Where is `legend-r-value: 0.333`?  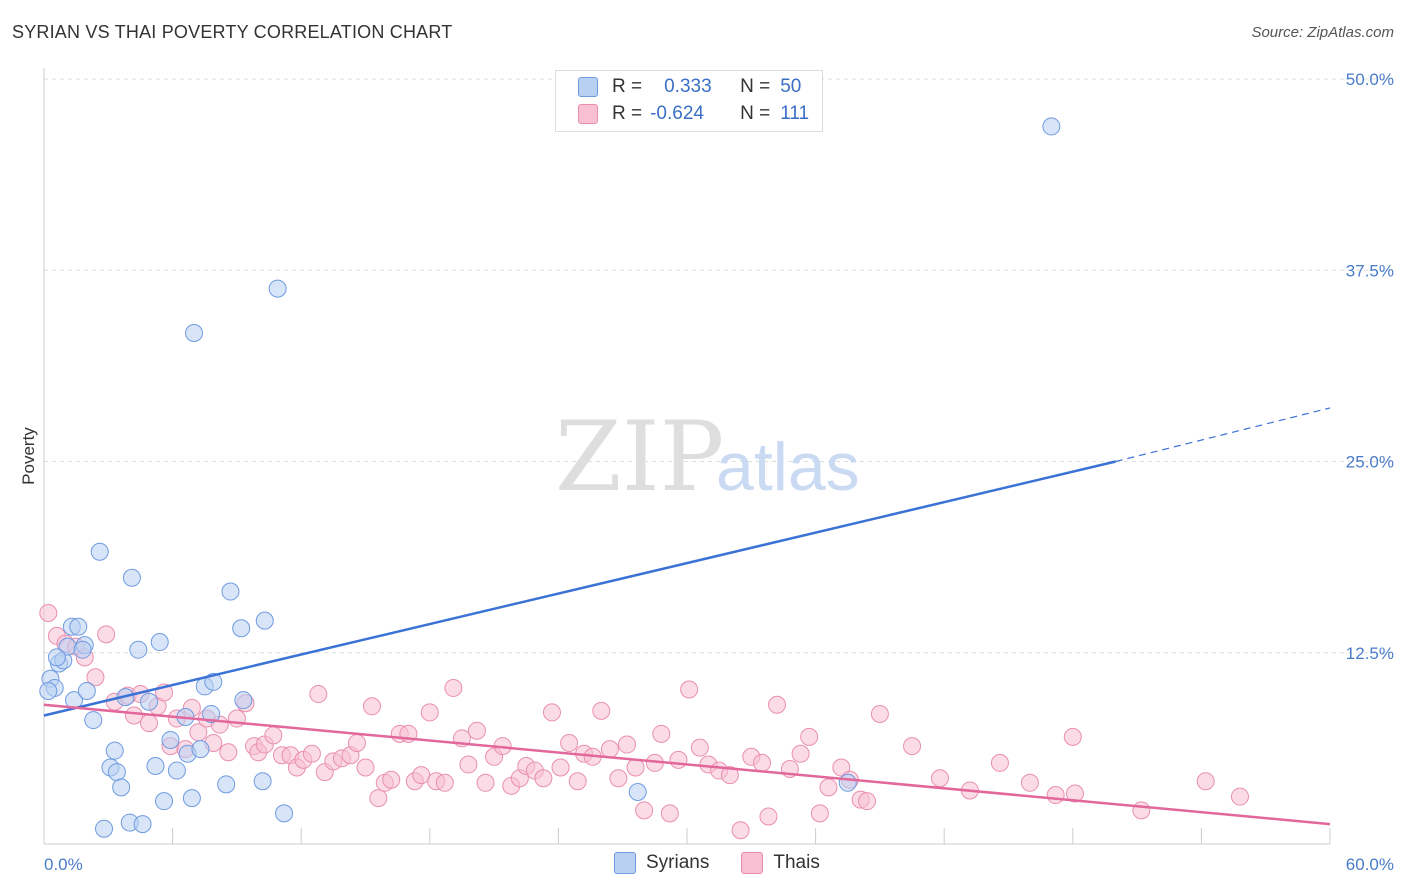 legend-r-value: 0.333 is located at coordinates (688, 86).